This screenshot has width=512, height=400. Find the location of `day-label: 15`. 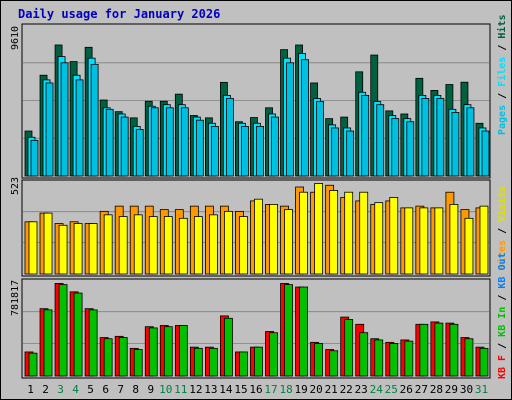

day-label: 15 is located at coordinates (240, 389).